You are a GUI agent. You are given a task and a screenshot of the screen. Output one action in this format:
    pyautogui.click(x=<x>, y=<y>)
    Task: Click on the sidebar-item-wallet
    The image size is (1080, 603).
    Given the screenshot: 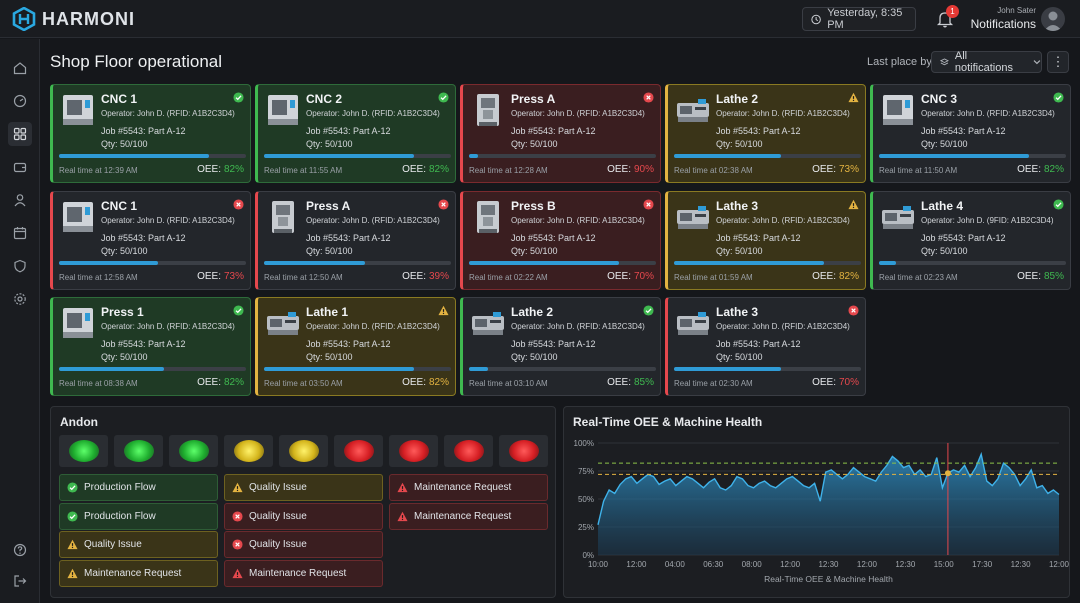 What is the action you would take?
    pyautogui.click(x=20, y=167)
    